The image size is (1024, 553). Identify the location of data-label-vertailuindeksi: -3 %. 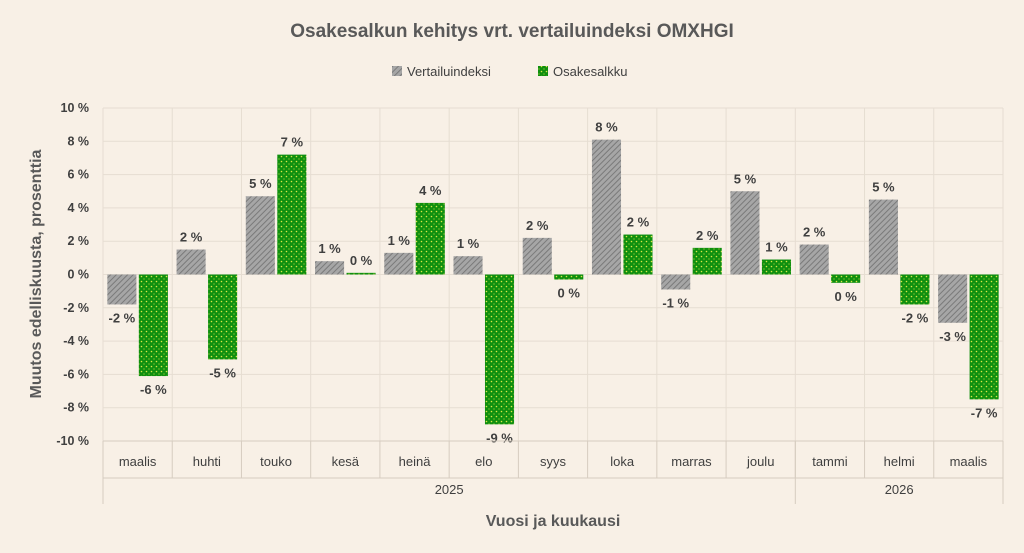
(952, 336).